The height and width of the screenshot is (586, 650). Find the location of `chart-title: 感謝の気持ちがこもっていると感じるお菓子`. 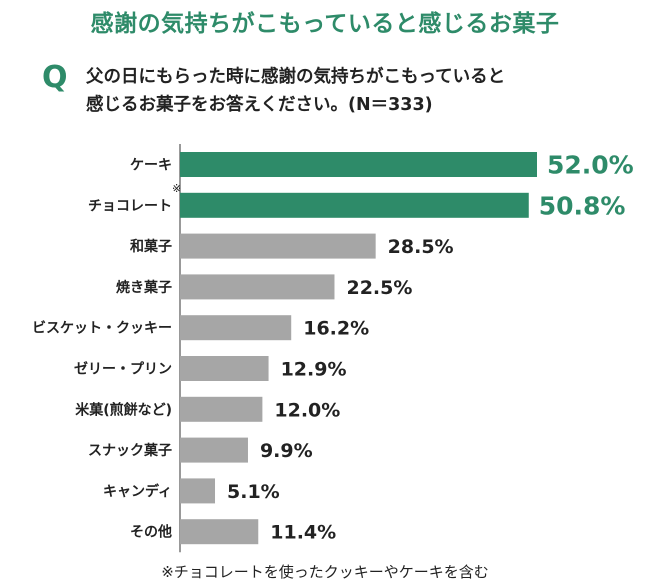

chart-title: 感謝の気持ちがこもっていると感じるお菓子 is located at coordinates (325, 24).